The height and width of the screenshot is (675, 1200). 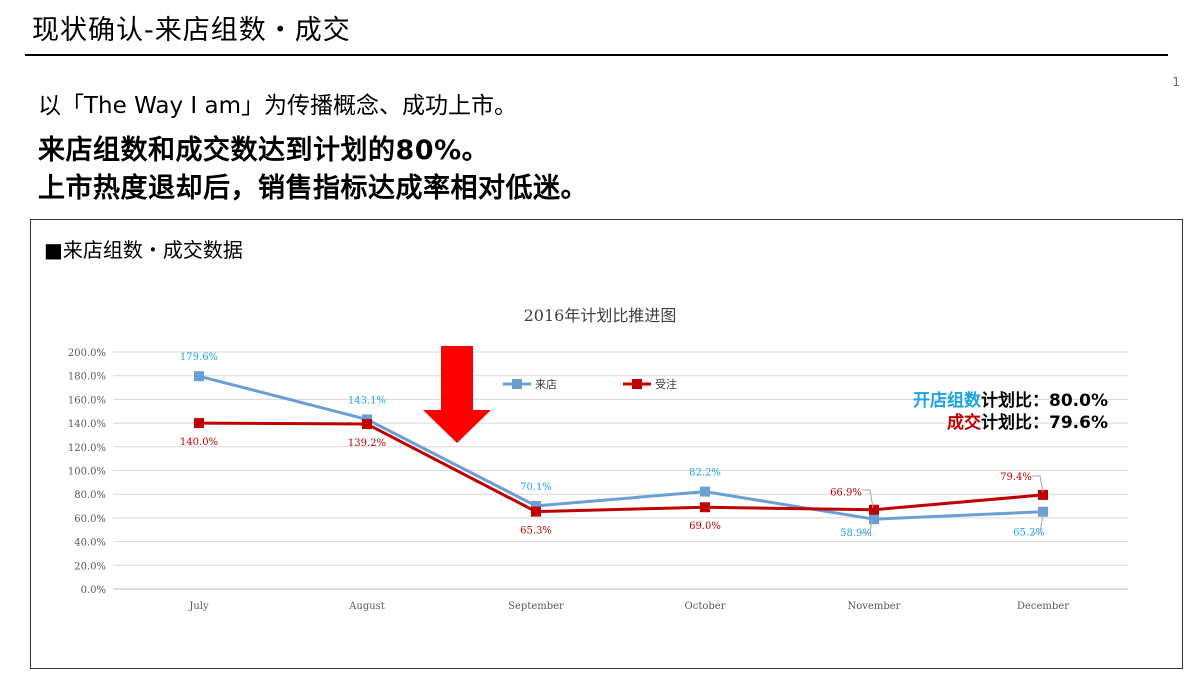 What do you see at coordinates (536, 606) in the screenshot?
I see `x-tick-label: September` at bounding box center [536, 606].